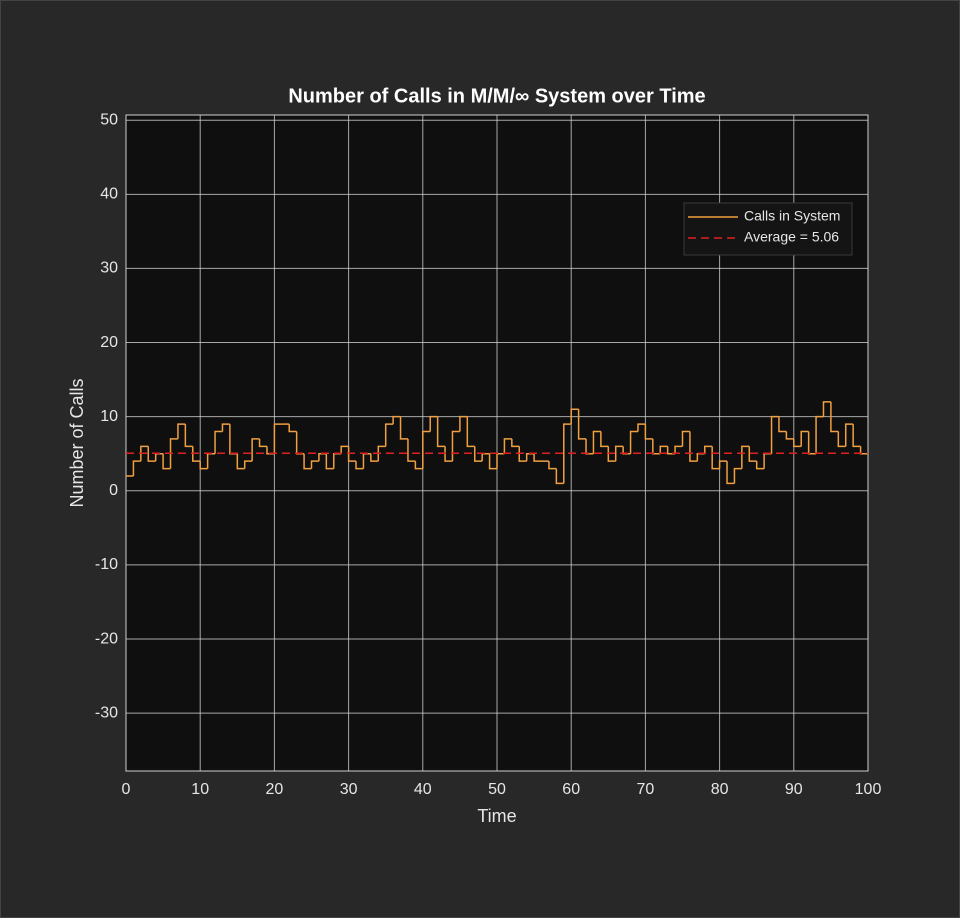  I want to click on y-tick-label: 30, so click(109, 268).